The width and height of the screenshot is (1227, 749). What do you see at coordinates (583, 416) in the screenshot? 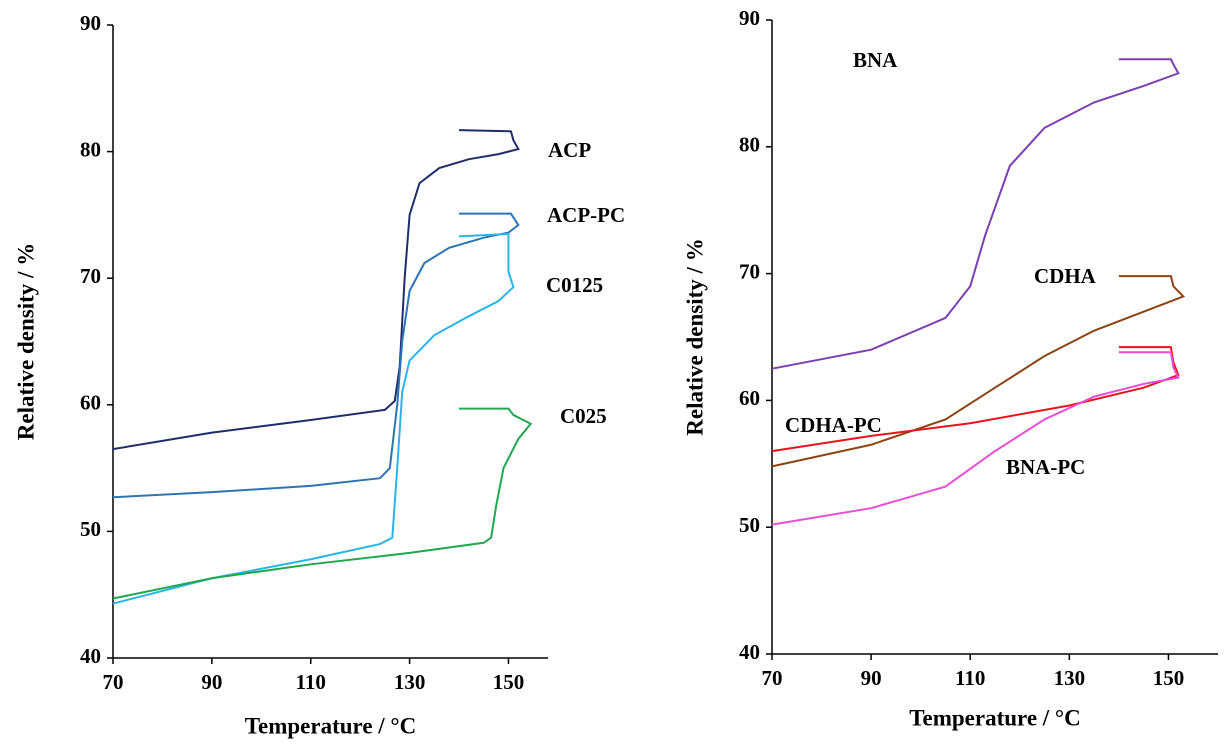
I see `series-label: C025` at bounding box center [583, 416].